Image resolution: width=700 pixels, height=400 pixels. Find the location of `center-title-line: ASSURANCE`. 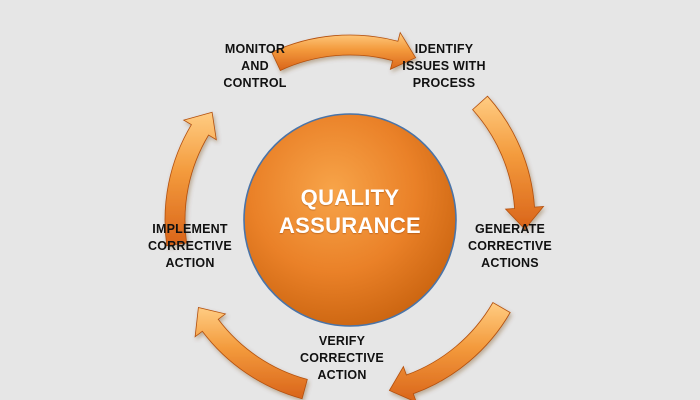

center-title-line: ASSURANCE is located at coordinates (350, 225).